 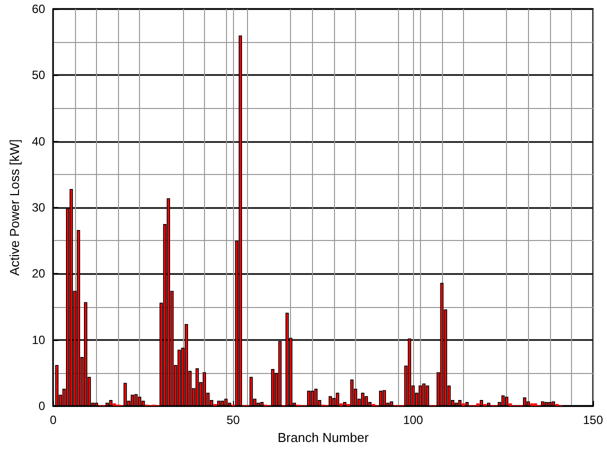 What do you see at coordinates (39, 75) in the screenshot?
I see `y-tick-label: 50` at bounding box center [39, 75].